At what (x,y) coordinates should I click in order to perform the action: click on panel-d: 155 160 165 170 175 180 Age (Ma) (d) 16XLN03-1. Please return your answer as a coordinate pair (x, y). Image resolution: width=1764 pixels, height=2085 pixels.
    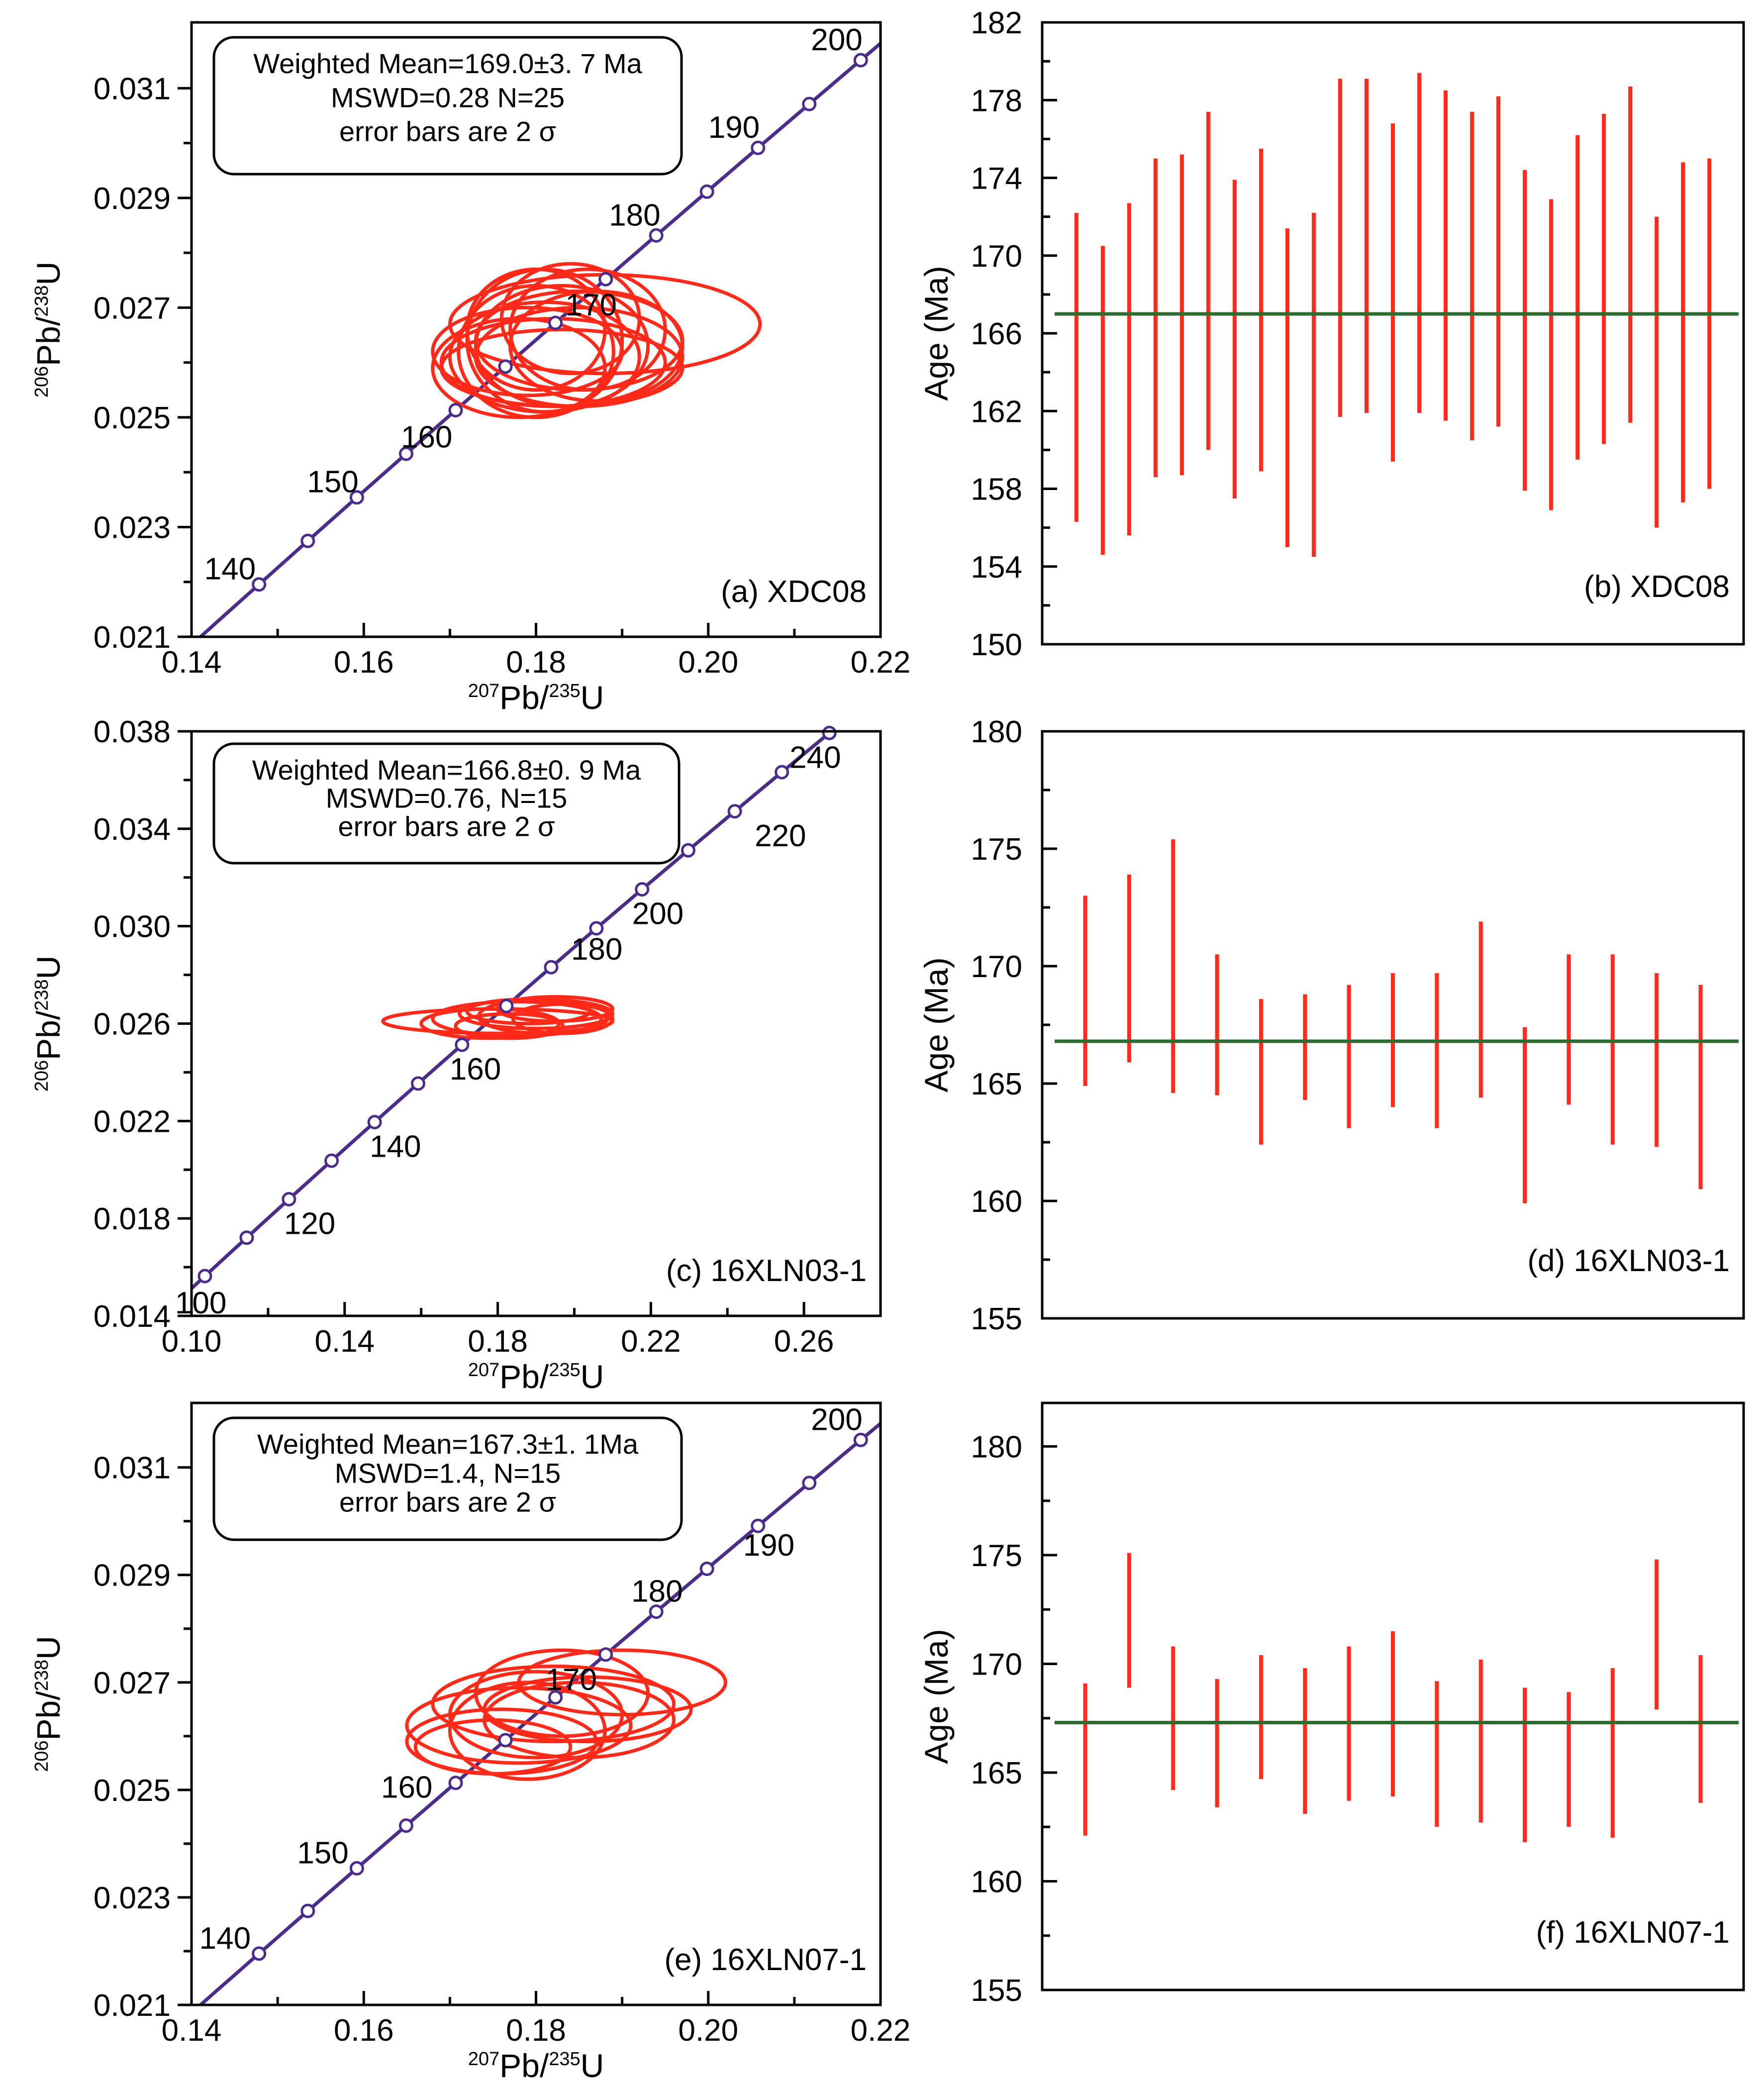
    Looking at the image, I should click on (1331, 1025).